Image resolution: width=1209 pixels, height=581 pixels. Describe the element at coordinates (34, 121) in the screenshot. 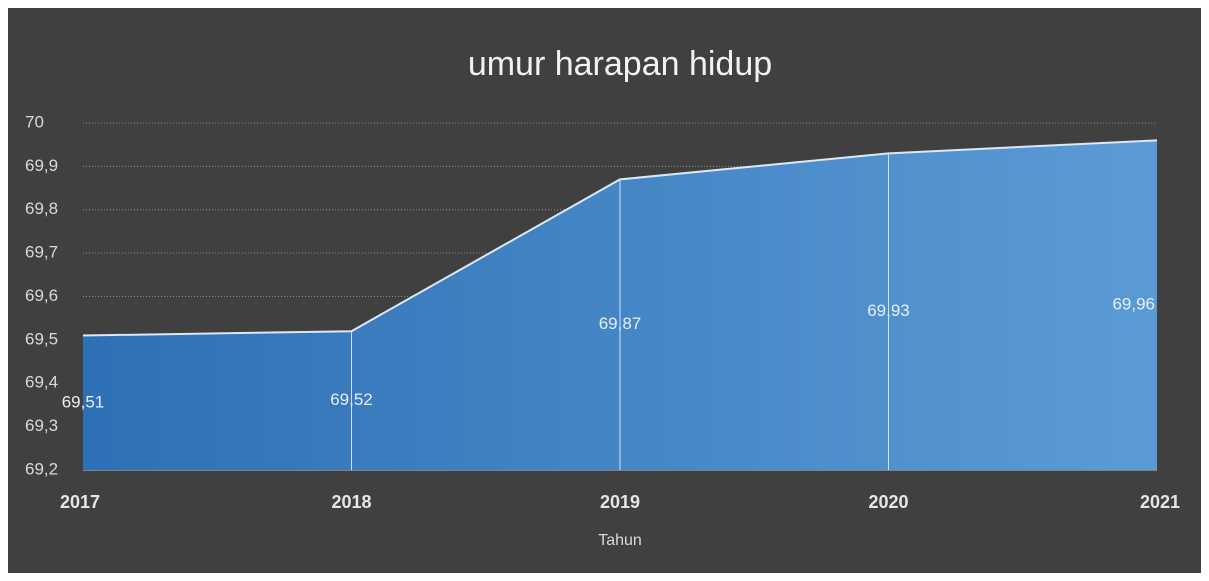

I see `y-tick-label: 70` at that location.